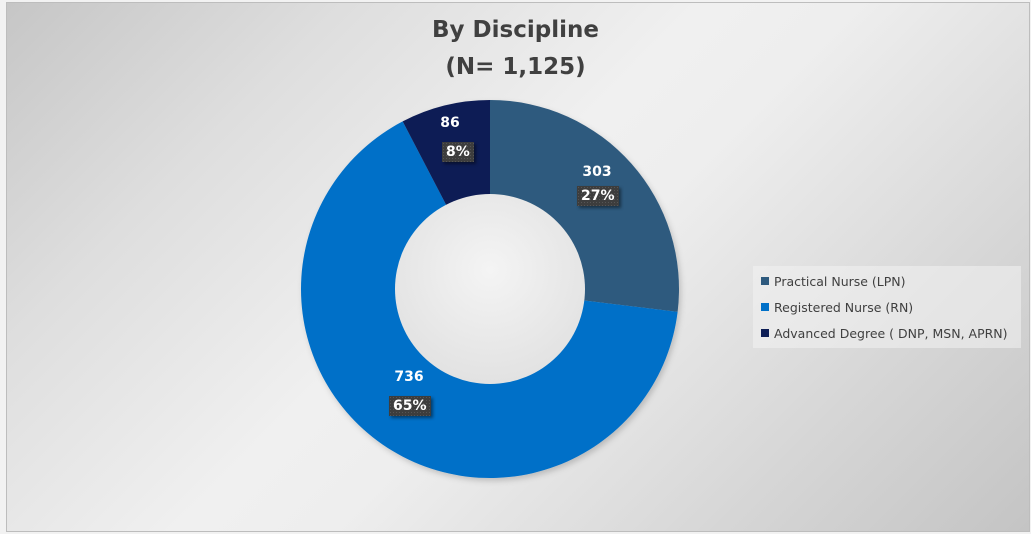  I want to click on legend-item-advanced: Advanced Degree ( DNP, MSN, APRN), so click(884, 333).